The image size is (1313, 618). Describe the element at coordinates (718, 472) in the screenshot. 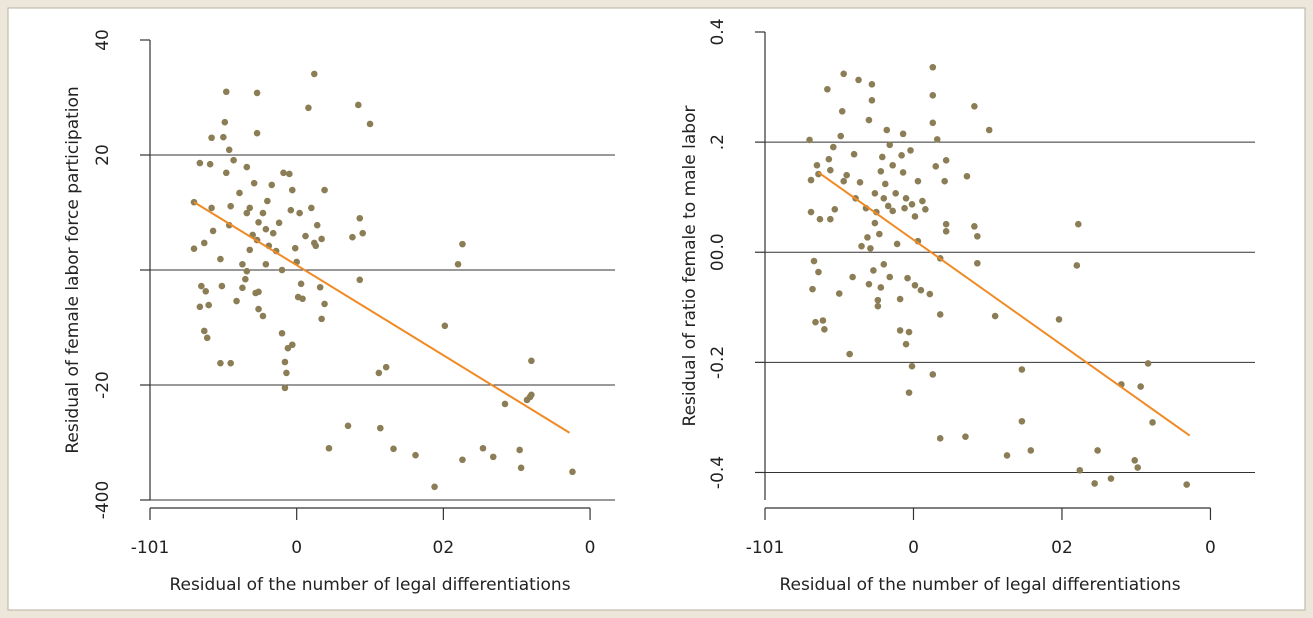

I see `y-tick-label: -0.4` at that location.